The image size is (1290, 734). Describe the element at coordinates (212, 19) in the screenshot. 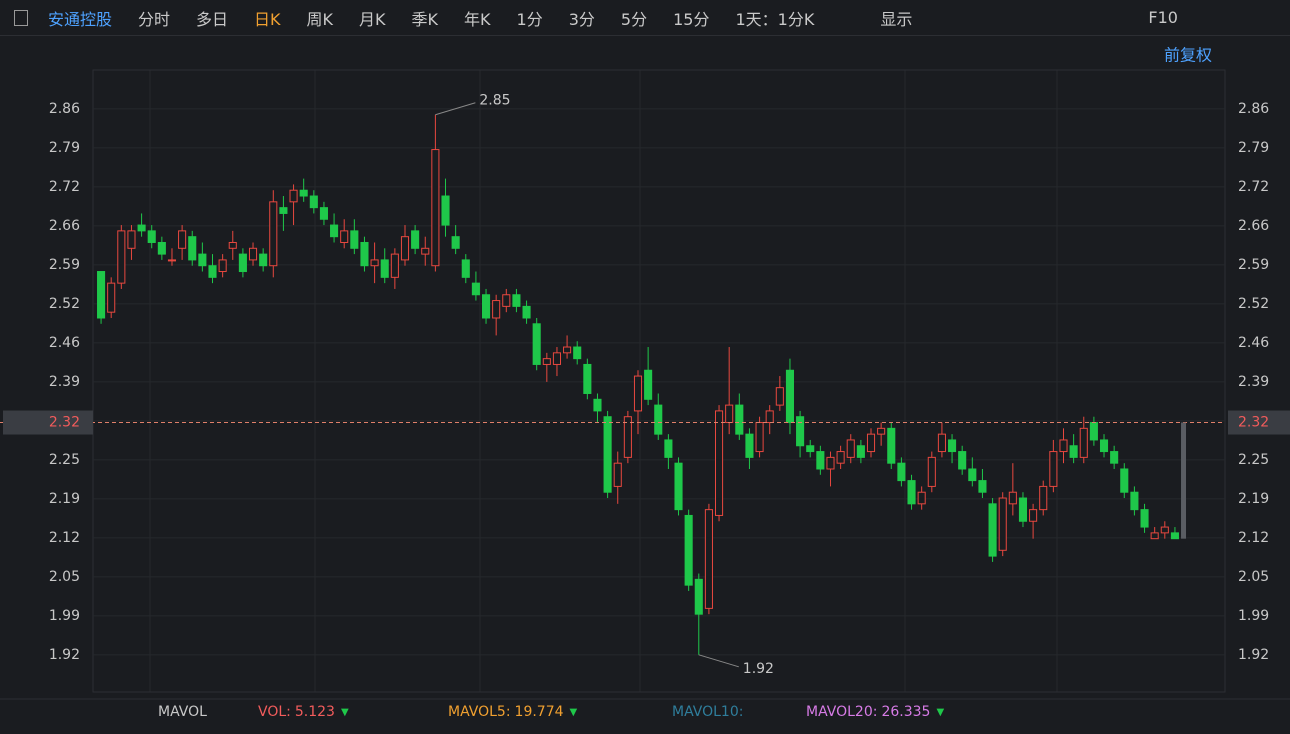

I see `tab: 多日` at that location.